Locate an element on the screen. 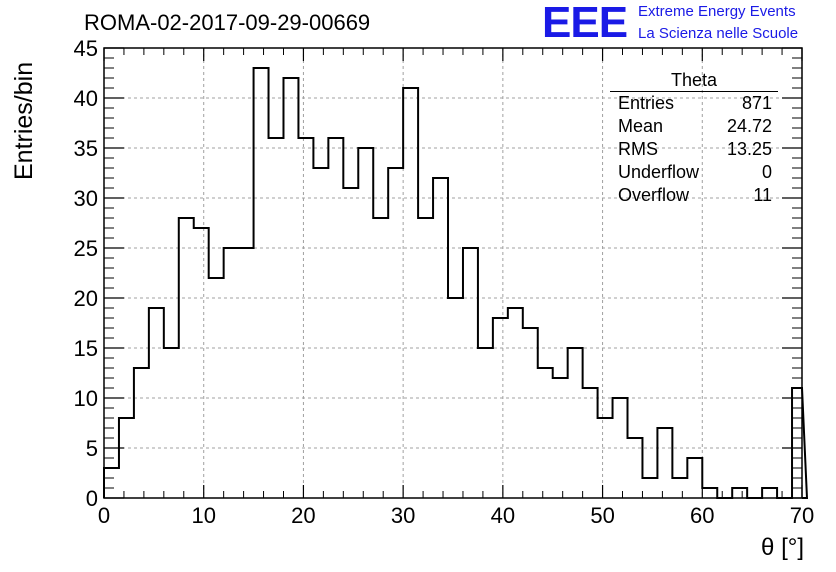  y-tick-label: 0 is located at coordinates (92, 498).